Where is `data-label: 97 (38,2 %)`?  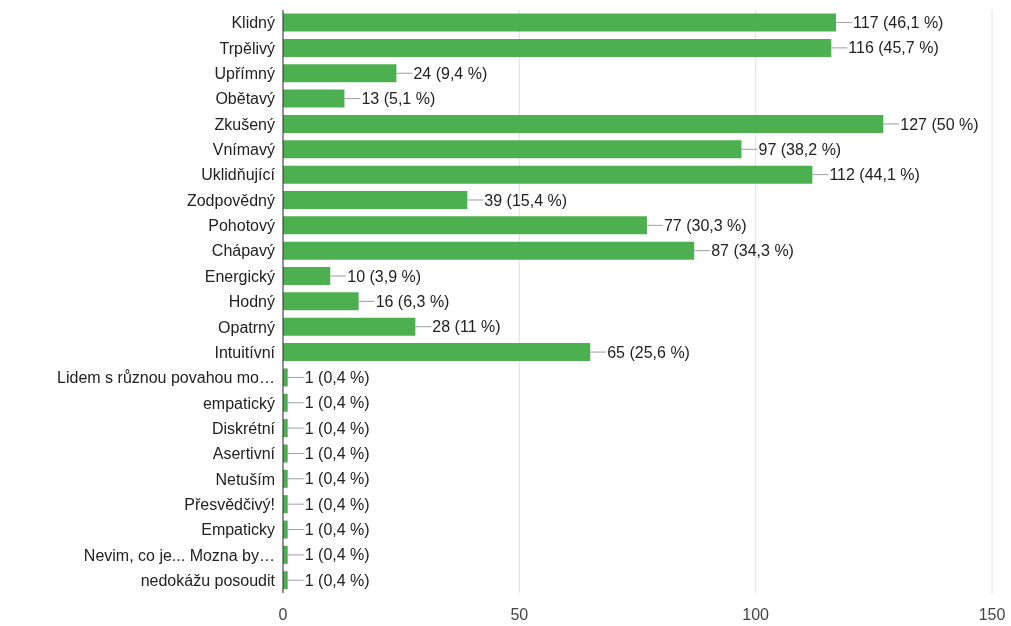
data-label: 97 (38,2 %) is located at coordinates (800, 149).